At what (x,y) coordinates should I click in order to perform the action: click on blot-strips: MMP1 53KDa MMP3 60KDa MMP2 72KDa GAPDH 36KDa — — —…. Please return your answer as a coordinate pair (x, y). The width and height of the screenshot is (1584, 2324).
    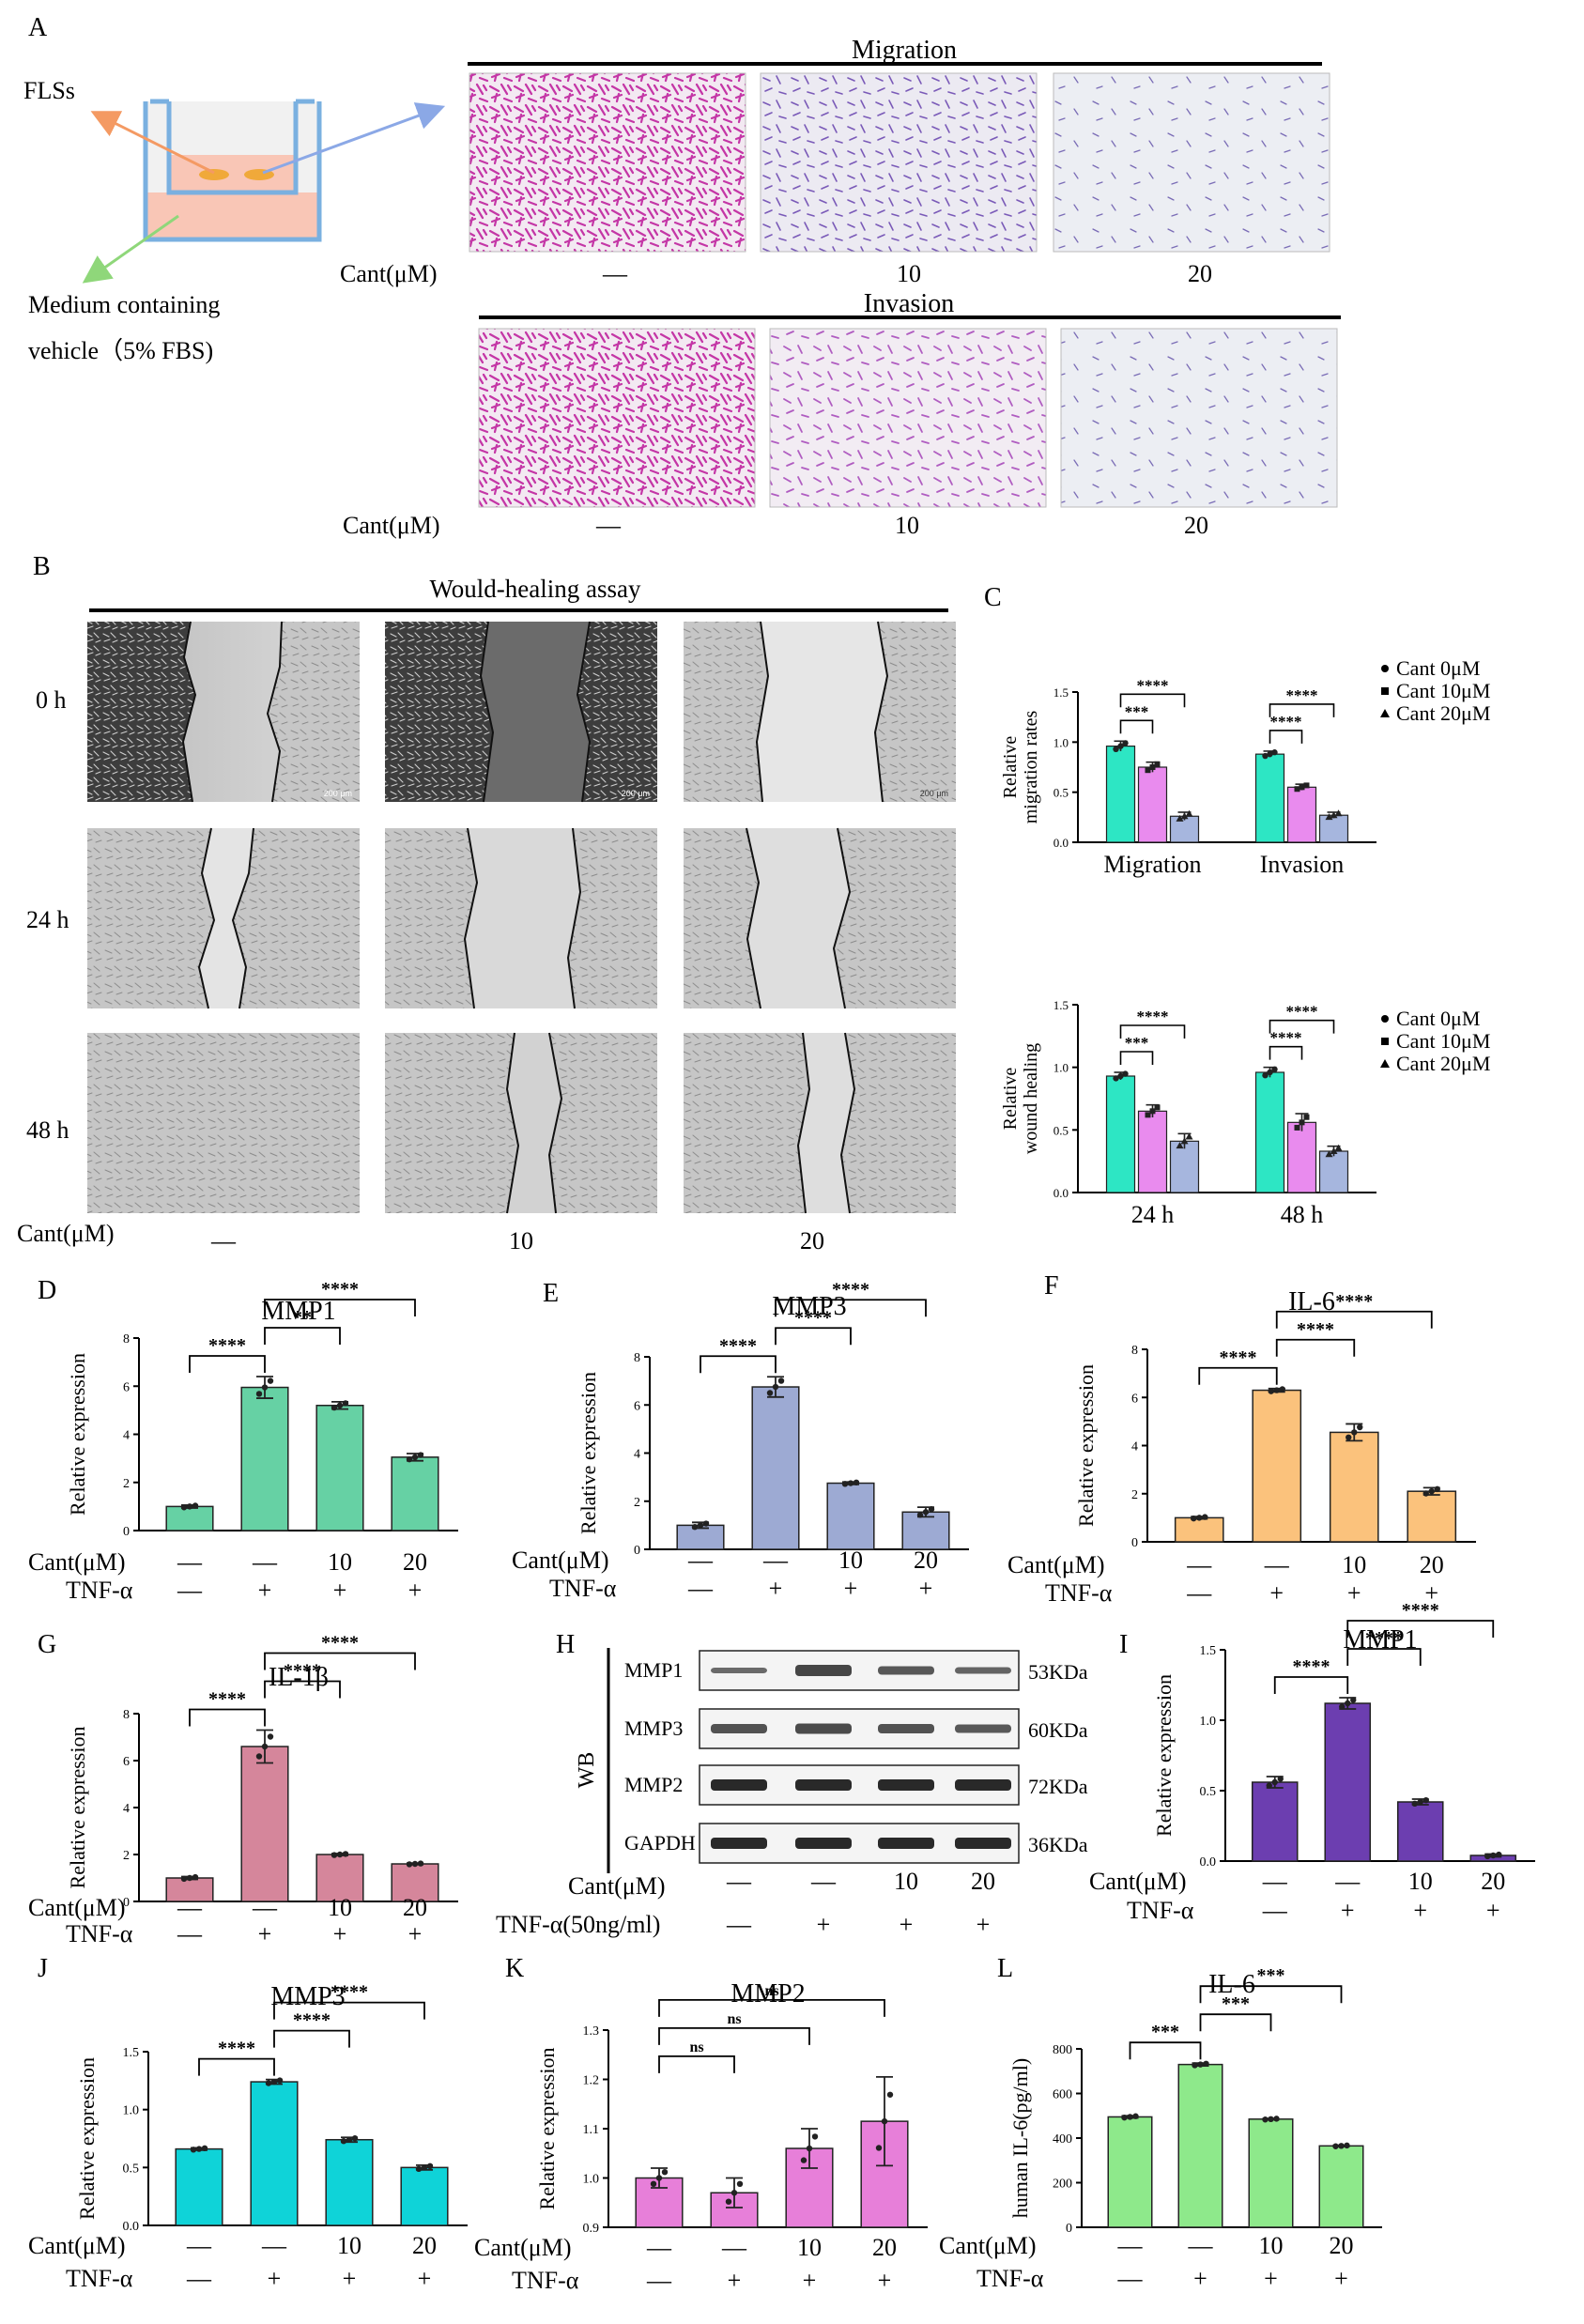
    Looking at the image, I should click on (856, 1794).